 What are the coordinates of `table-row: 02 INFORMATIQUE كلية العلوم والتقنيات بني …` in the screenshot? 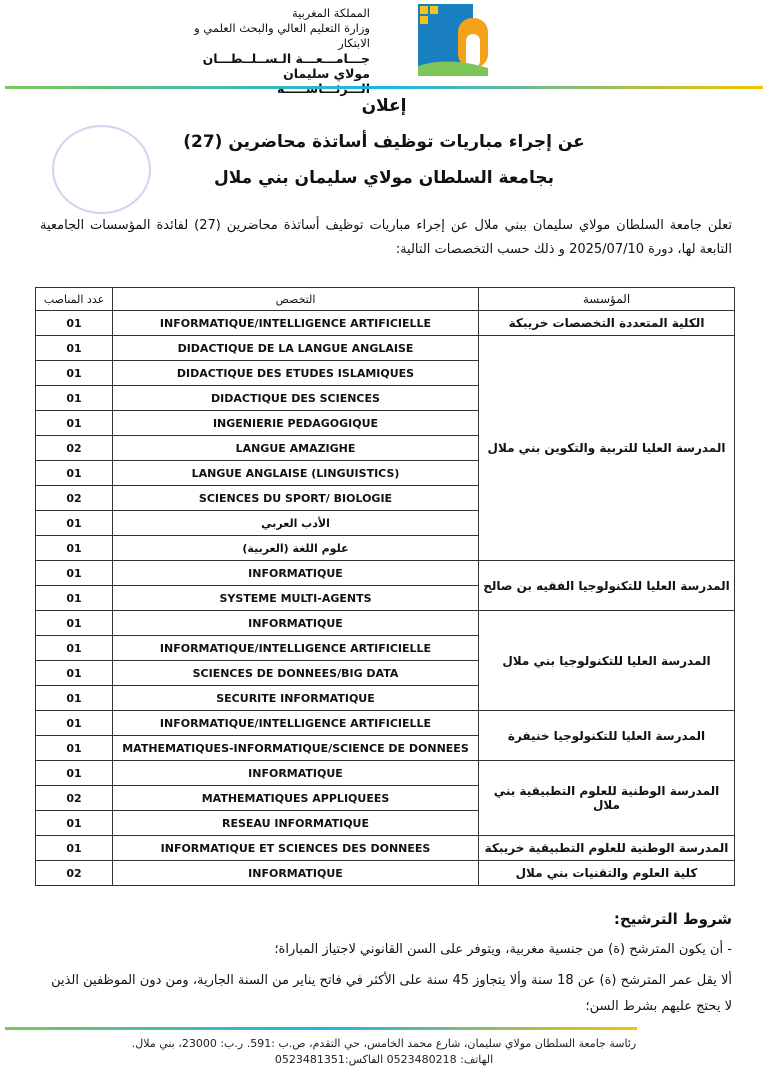 It's located at (385, 873).